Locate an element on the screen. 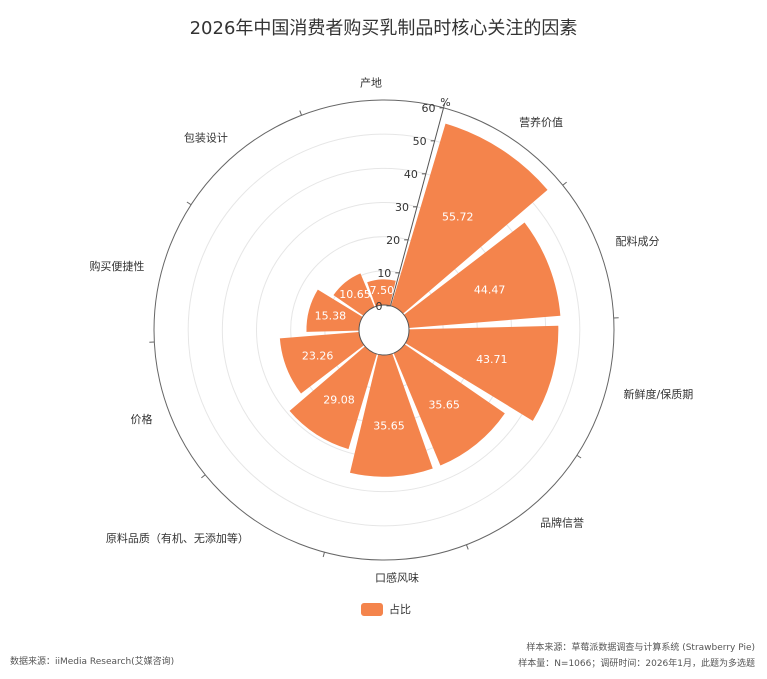 Image resolution: width=767 pixels, height=679 pixels. radial-tick-label: 10 is located at coordinates (384, 273).